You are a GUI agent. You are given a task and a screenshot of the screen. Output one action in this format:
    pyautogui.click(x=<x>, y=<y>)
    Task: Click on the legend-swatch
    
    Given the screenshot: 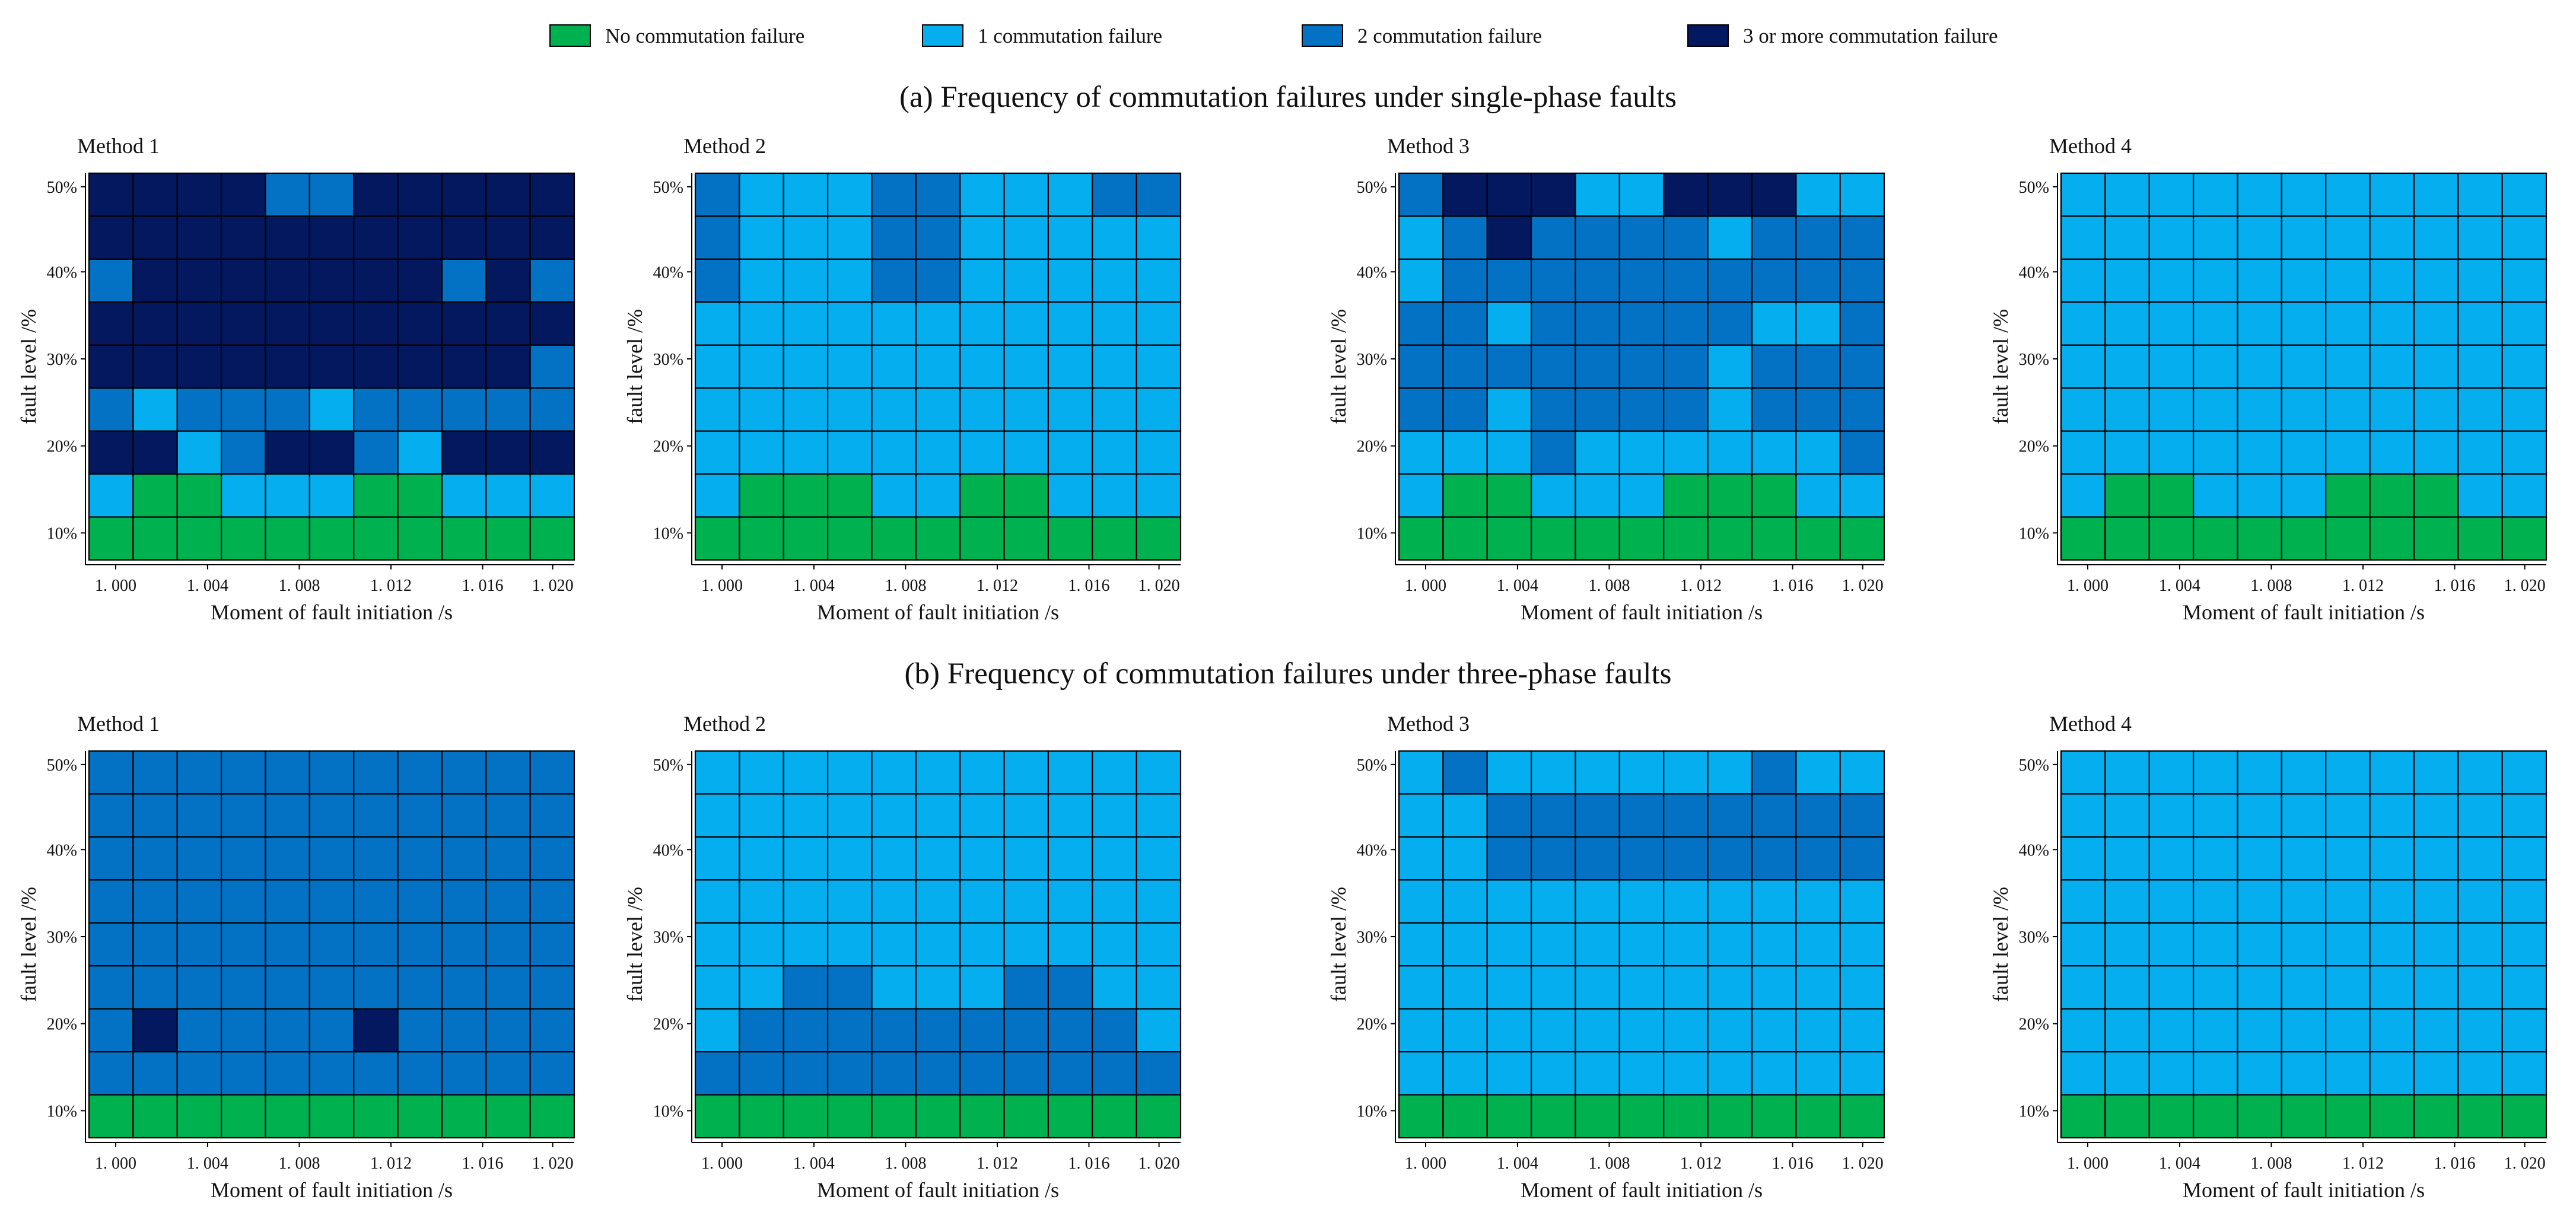 What is the action you would take?
    pyautogui.click(x=1708, y=36)
    